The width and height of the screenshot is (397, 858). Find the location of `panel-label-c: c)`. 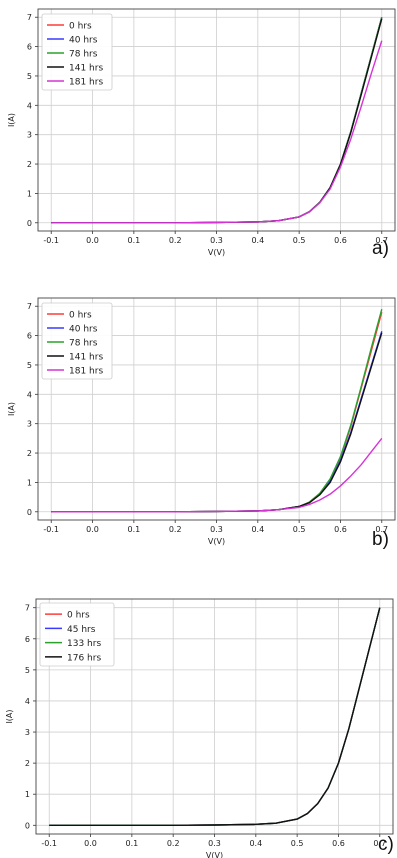

panel-label-c: c) is located at coordinates (386, 844).